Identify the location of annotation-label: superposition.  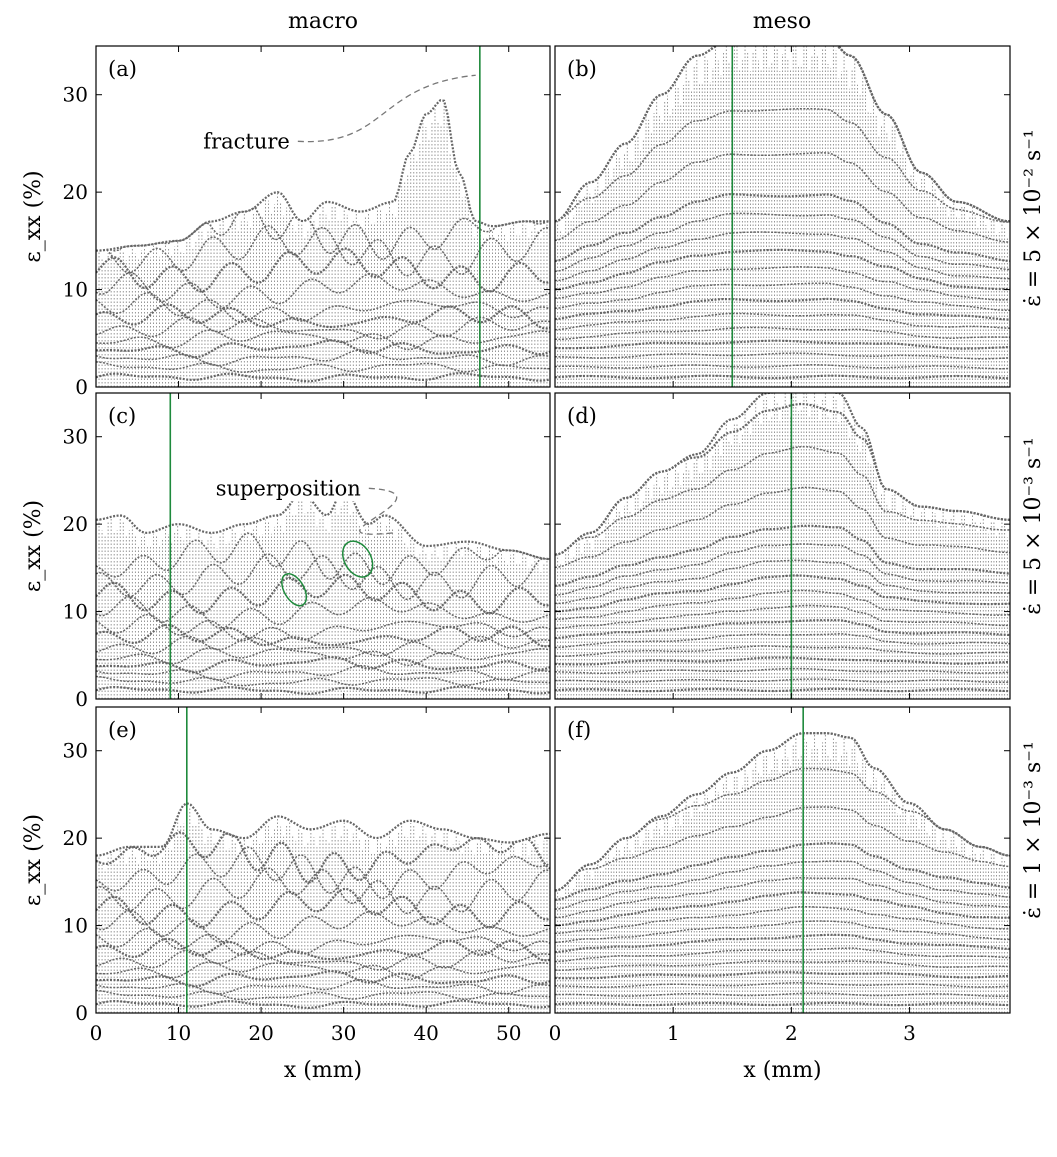
(288, 488).